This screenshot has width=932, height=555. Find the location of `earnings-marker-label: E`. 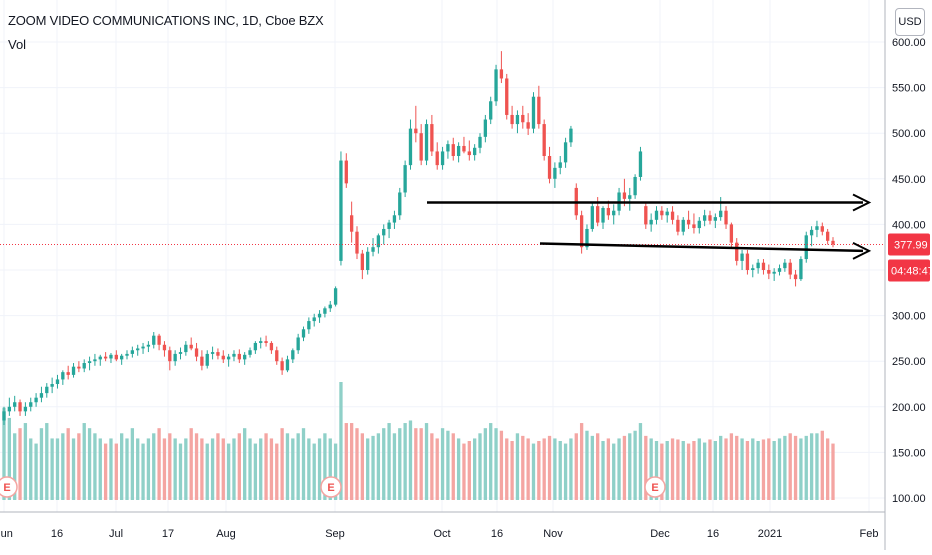

earnings-marker-label: E is located at coordinates (654, 488).